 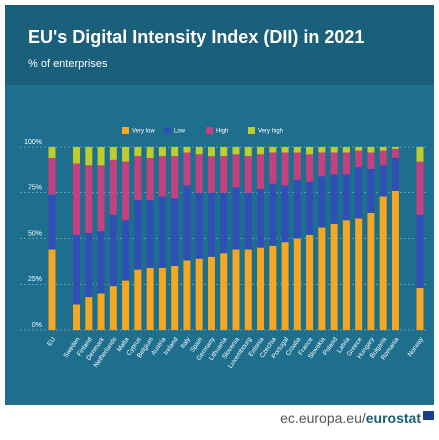 What do you see at coordinates (270, 132) in the screenshot?
I see `legend-label: Very high` at bounding box center [270, 132].